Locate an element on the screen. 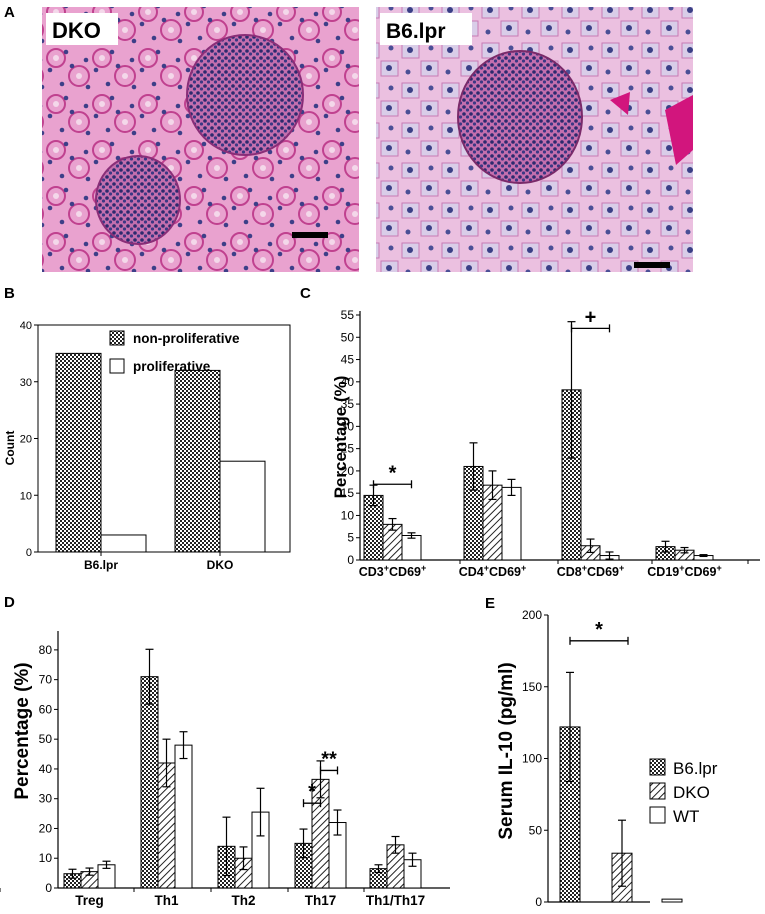 This screenshot has width=765, height=914. chart-b-ylabel: Count is located at coordinates (10, 448).